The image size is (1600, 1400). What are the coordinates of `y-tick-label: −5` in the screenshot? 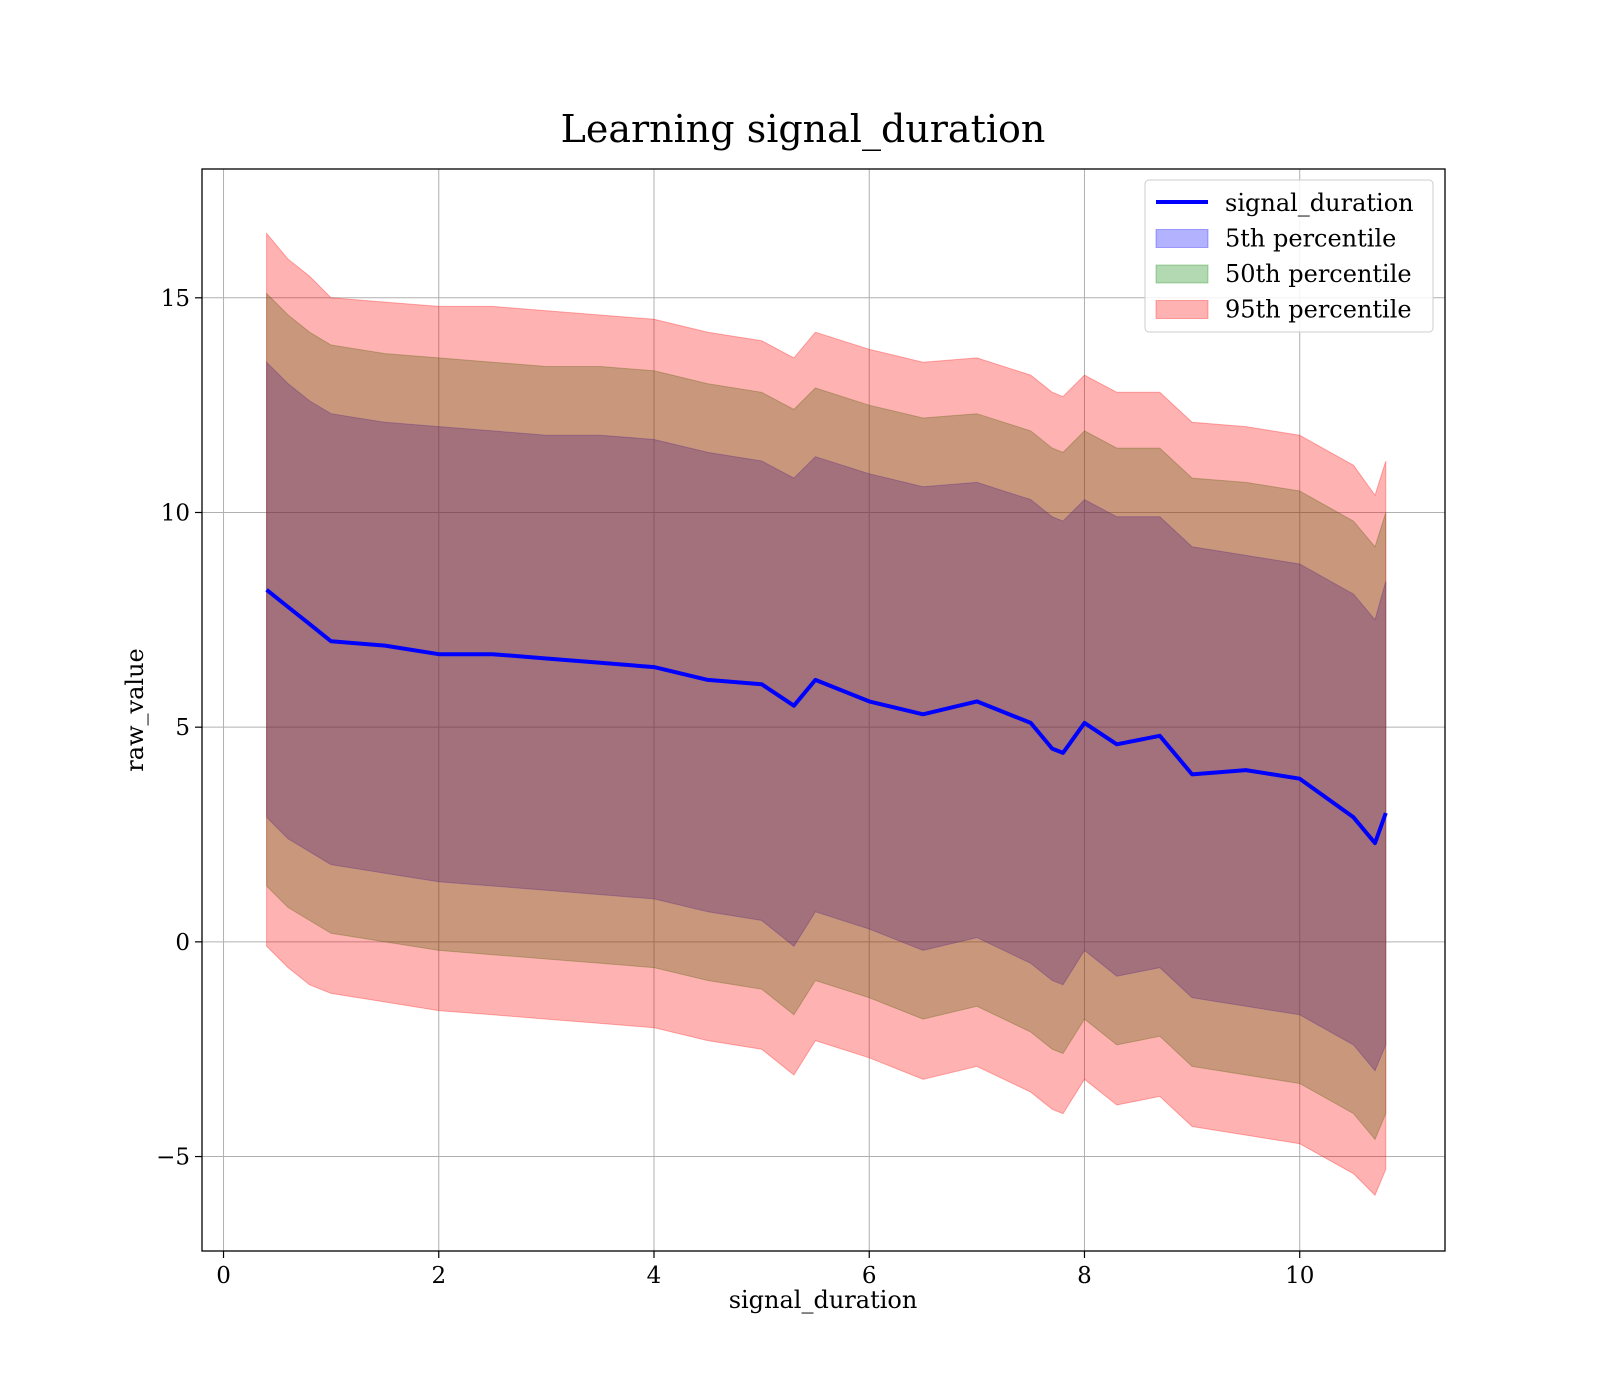 It's located at (173, 1158).